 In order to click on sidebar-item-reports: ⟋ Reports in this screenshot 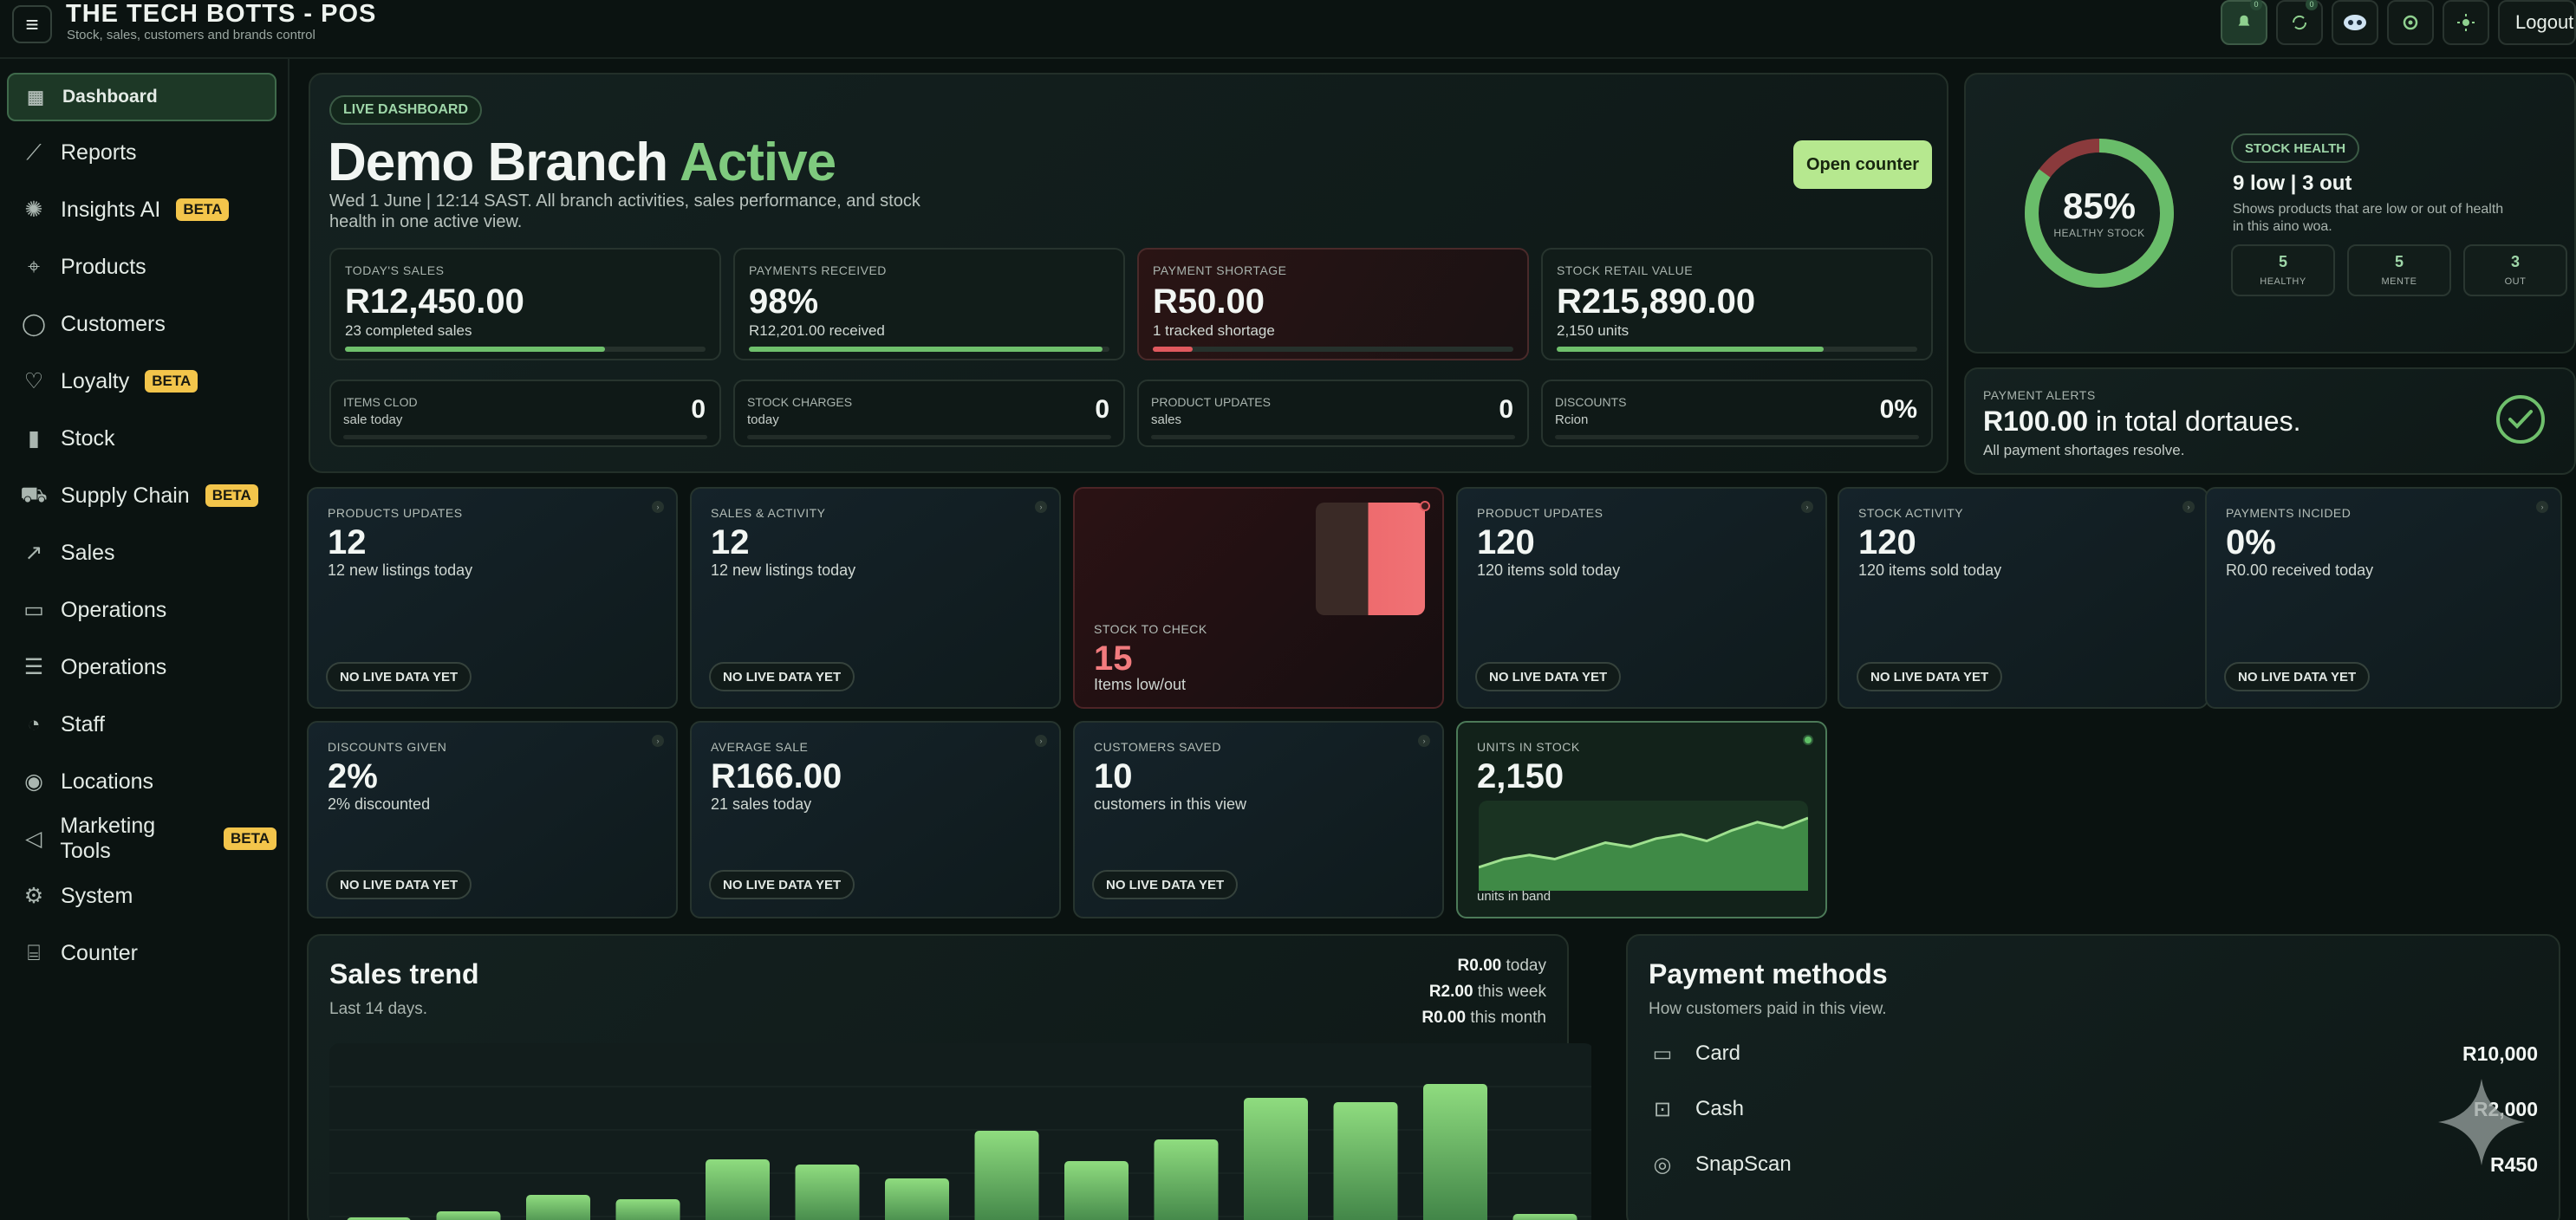, I will do `click(141, 152)`.